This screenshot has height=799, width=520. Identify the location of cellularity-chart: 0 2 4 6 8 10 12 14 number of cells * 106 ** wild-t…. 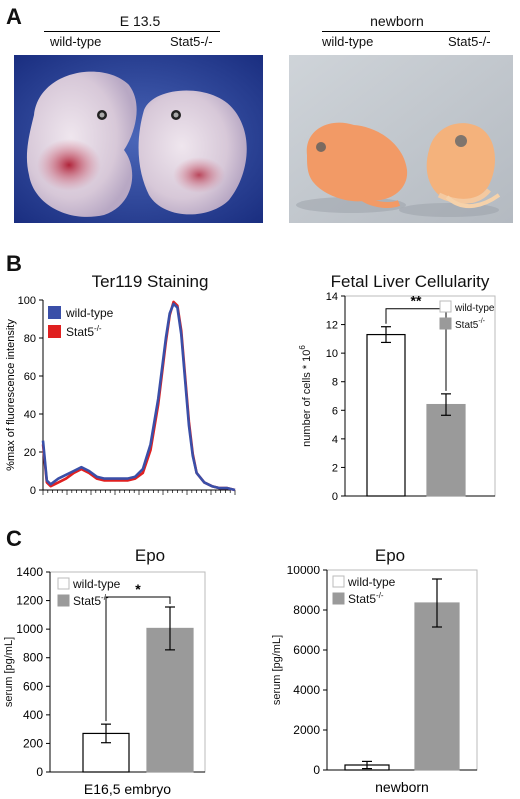
(397, 397).